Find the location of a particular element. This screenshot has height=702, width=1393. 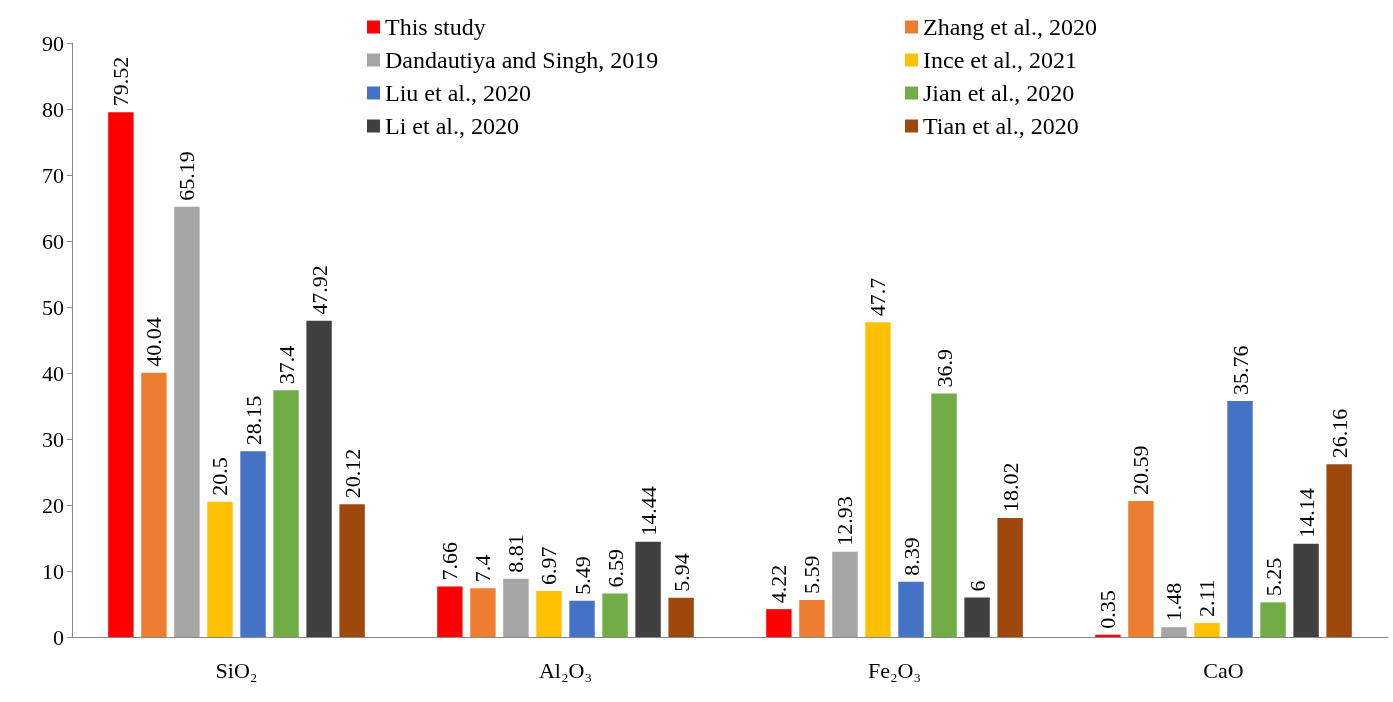

data-label: 20.5 is located at coordinates (220, 476).